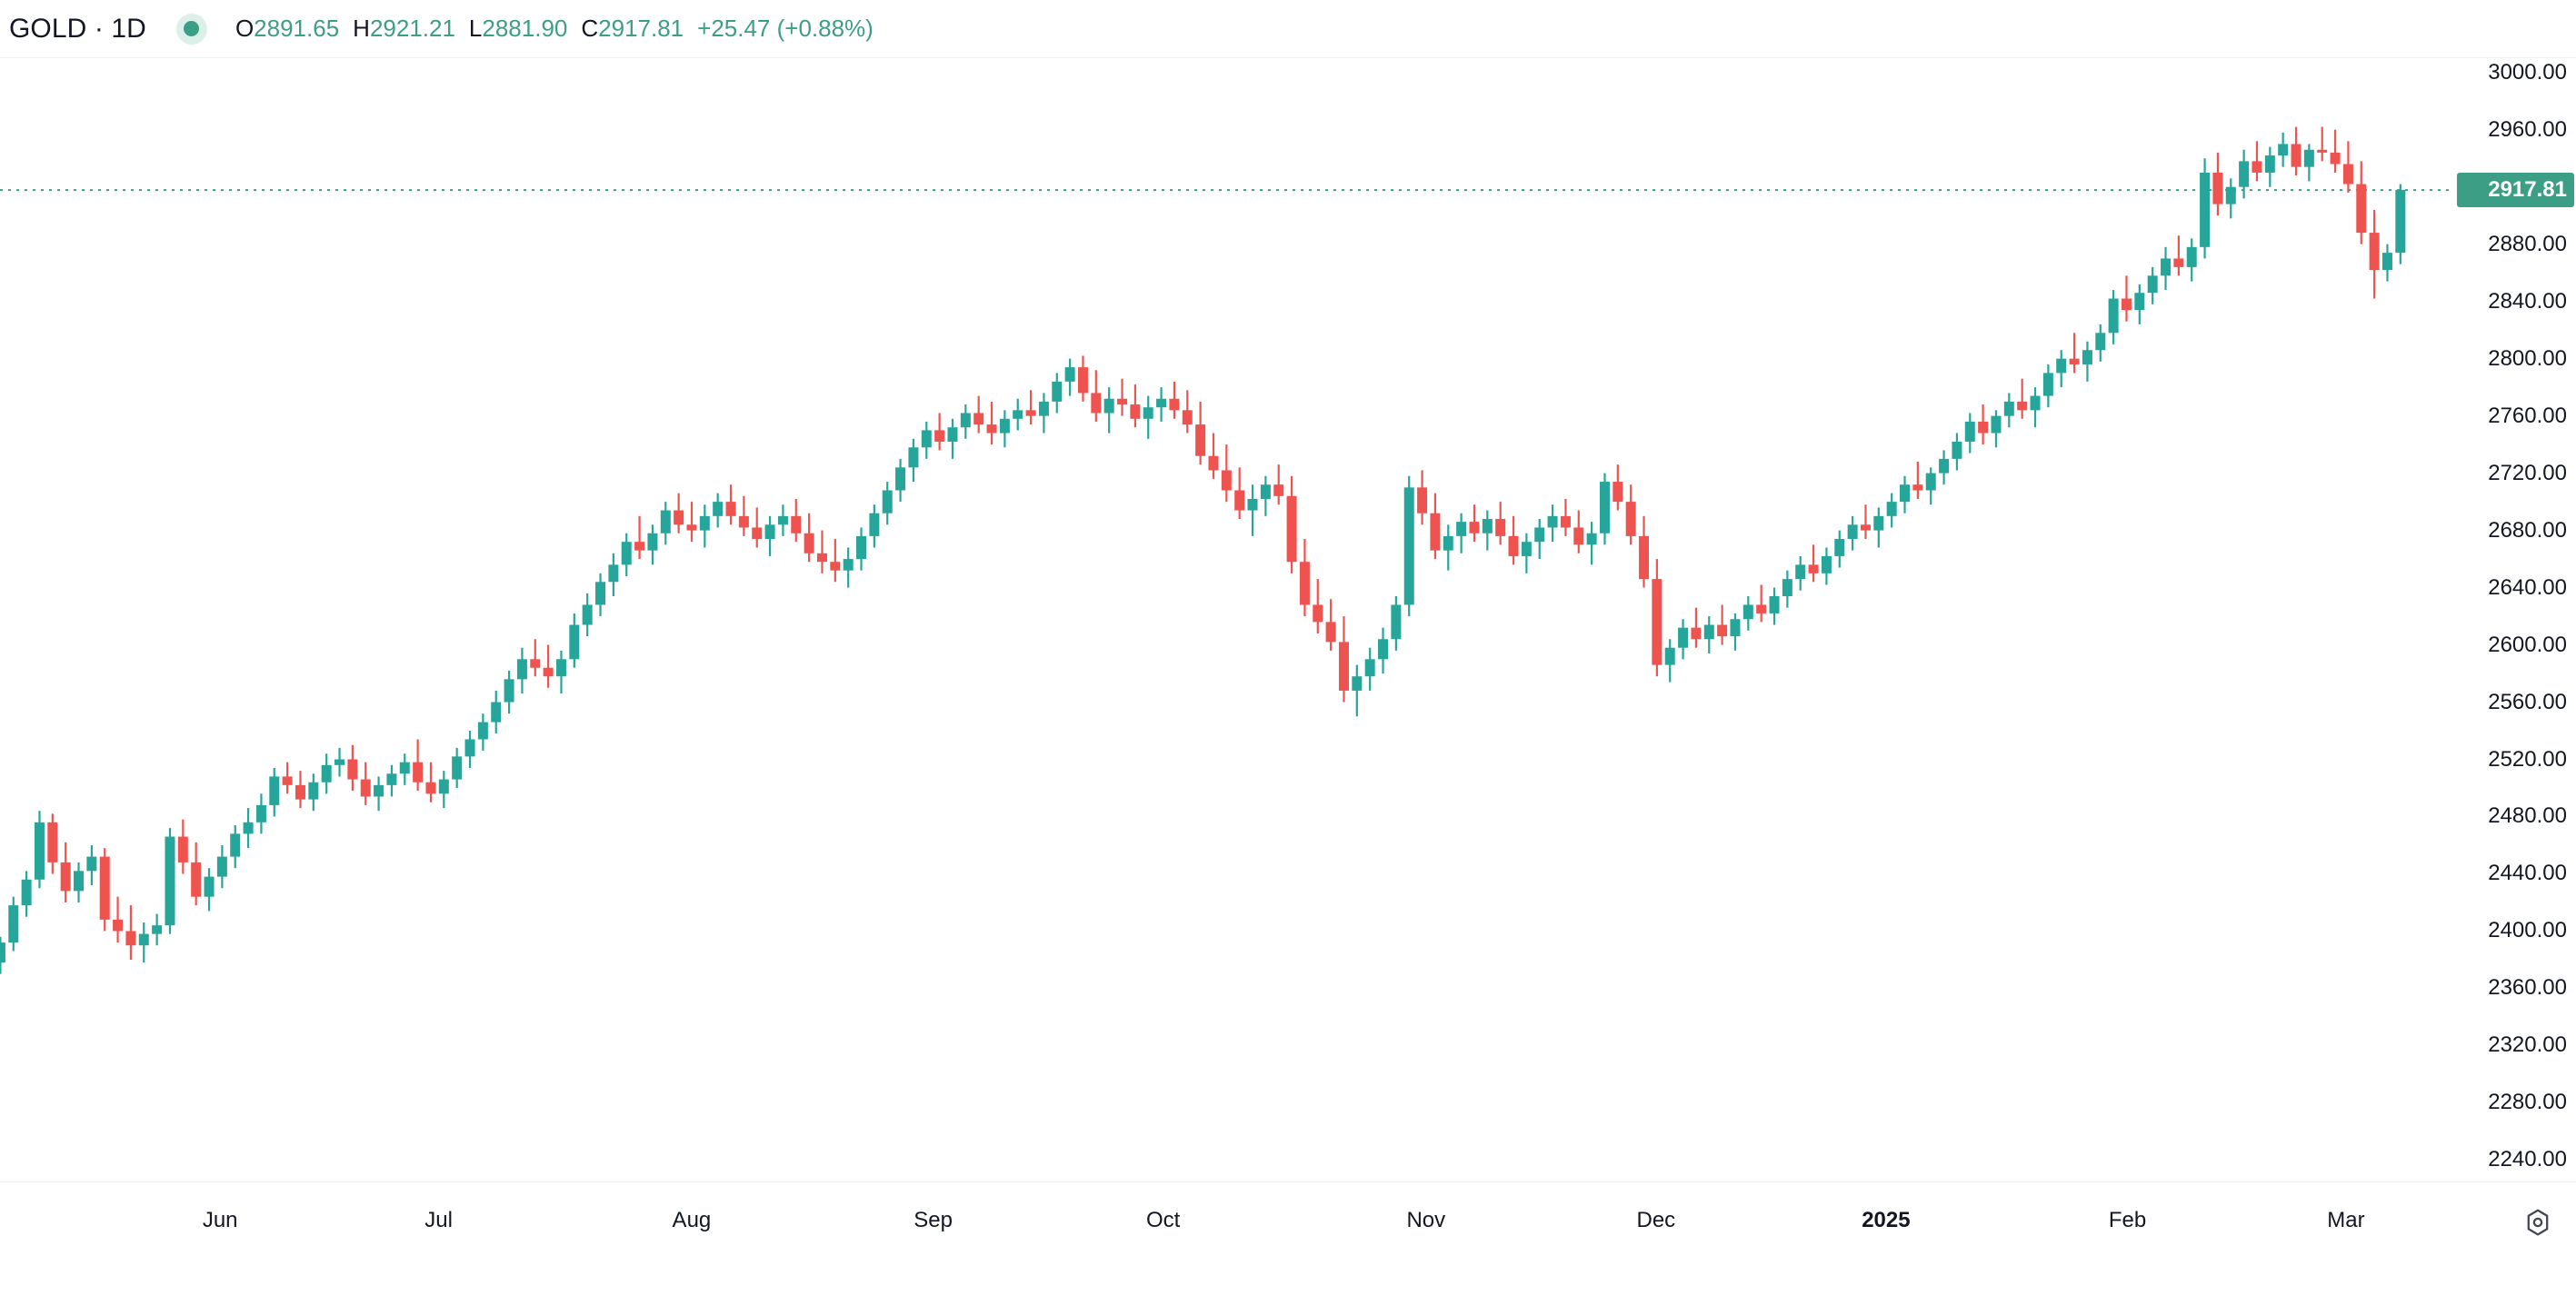 This screenshot has width=2576, height=1316. What do you see at coordinates (2527, 930) in the screenshot?
I see `price-tick: 2400.00` at bounding box center [2527, 930].